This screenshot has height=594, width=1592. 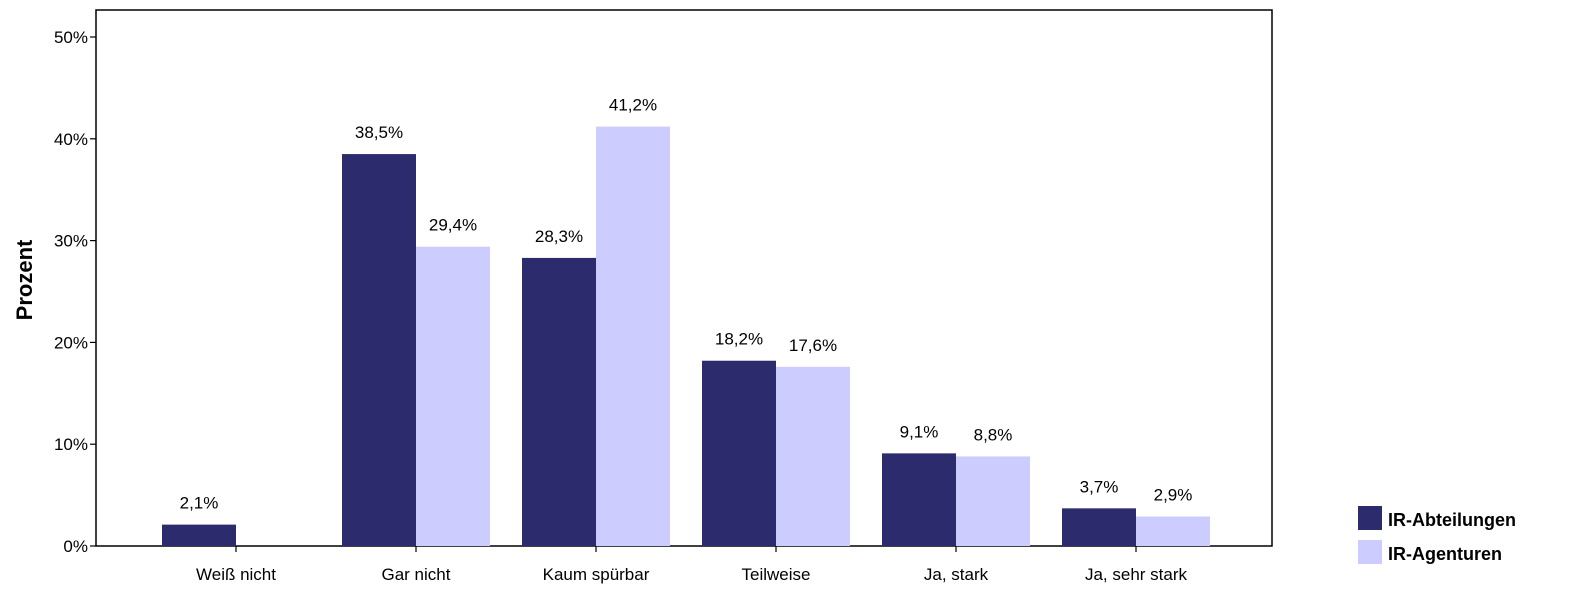 What do you see at coordinates (71, 241) in the screenshot?
I see `y-tick-label: 30%` at bounding box center [71, 241].